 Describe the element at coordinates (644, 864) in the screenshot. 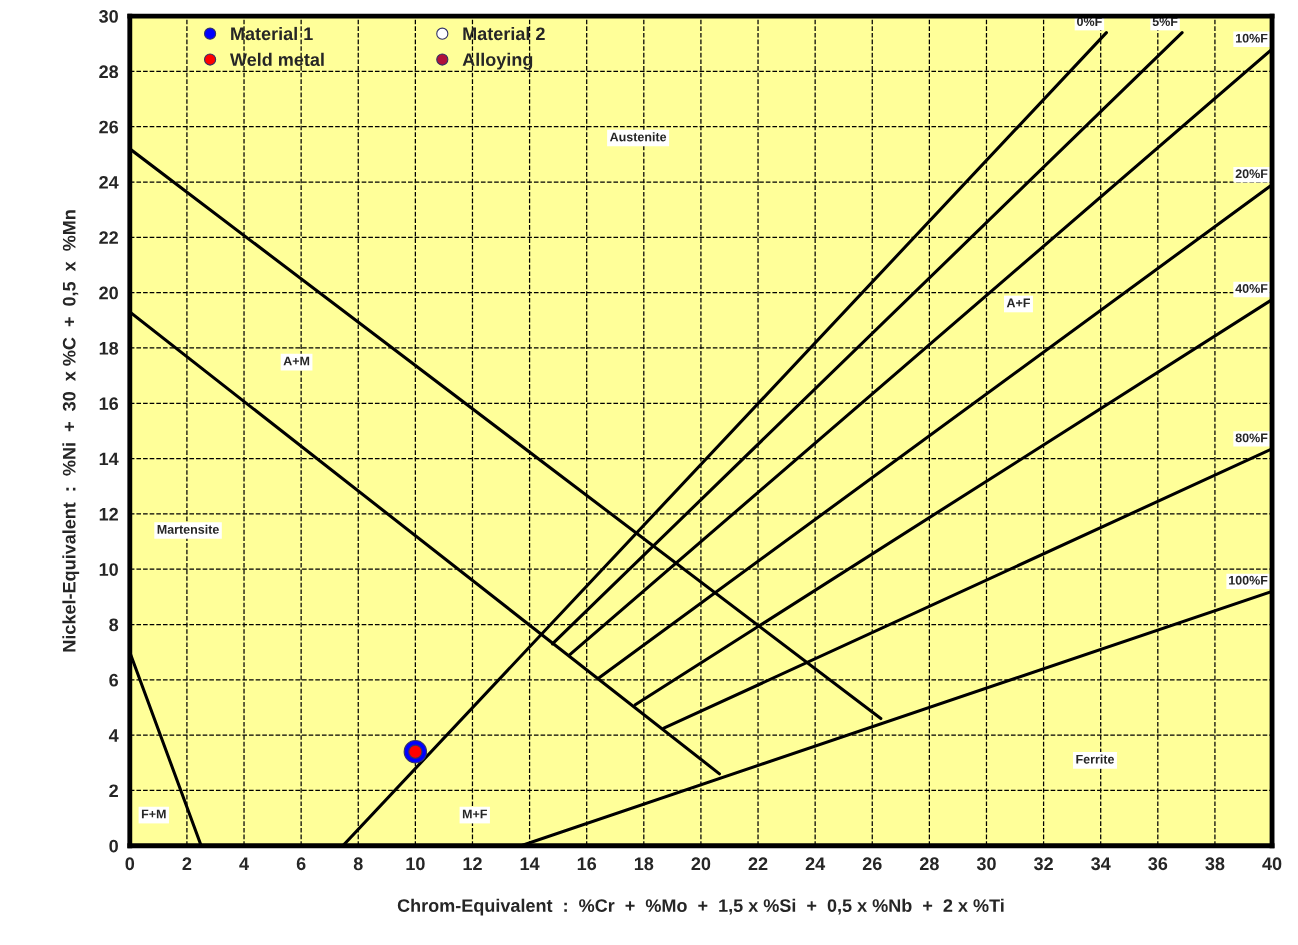

I see `x-tick-label: 18` at that location.